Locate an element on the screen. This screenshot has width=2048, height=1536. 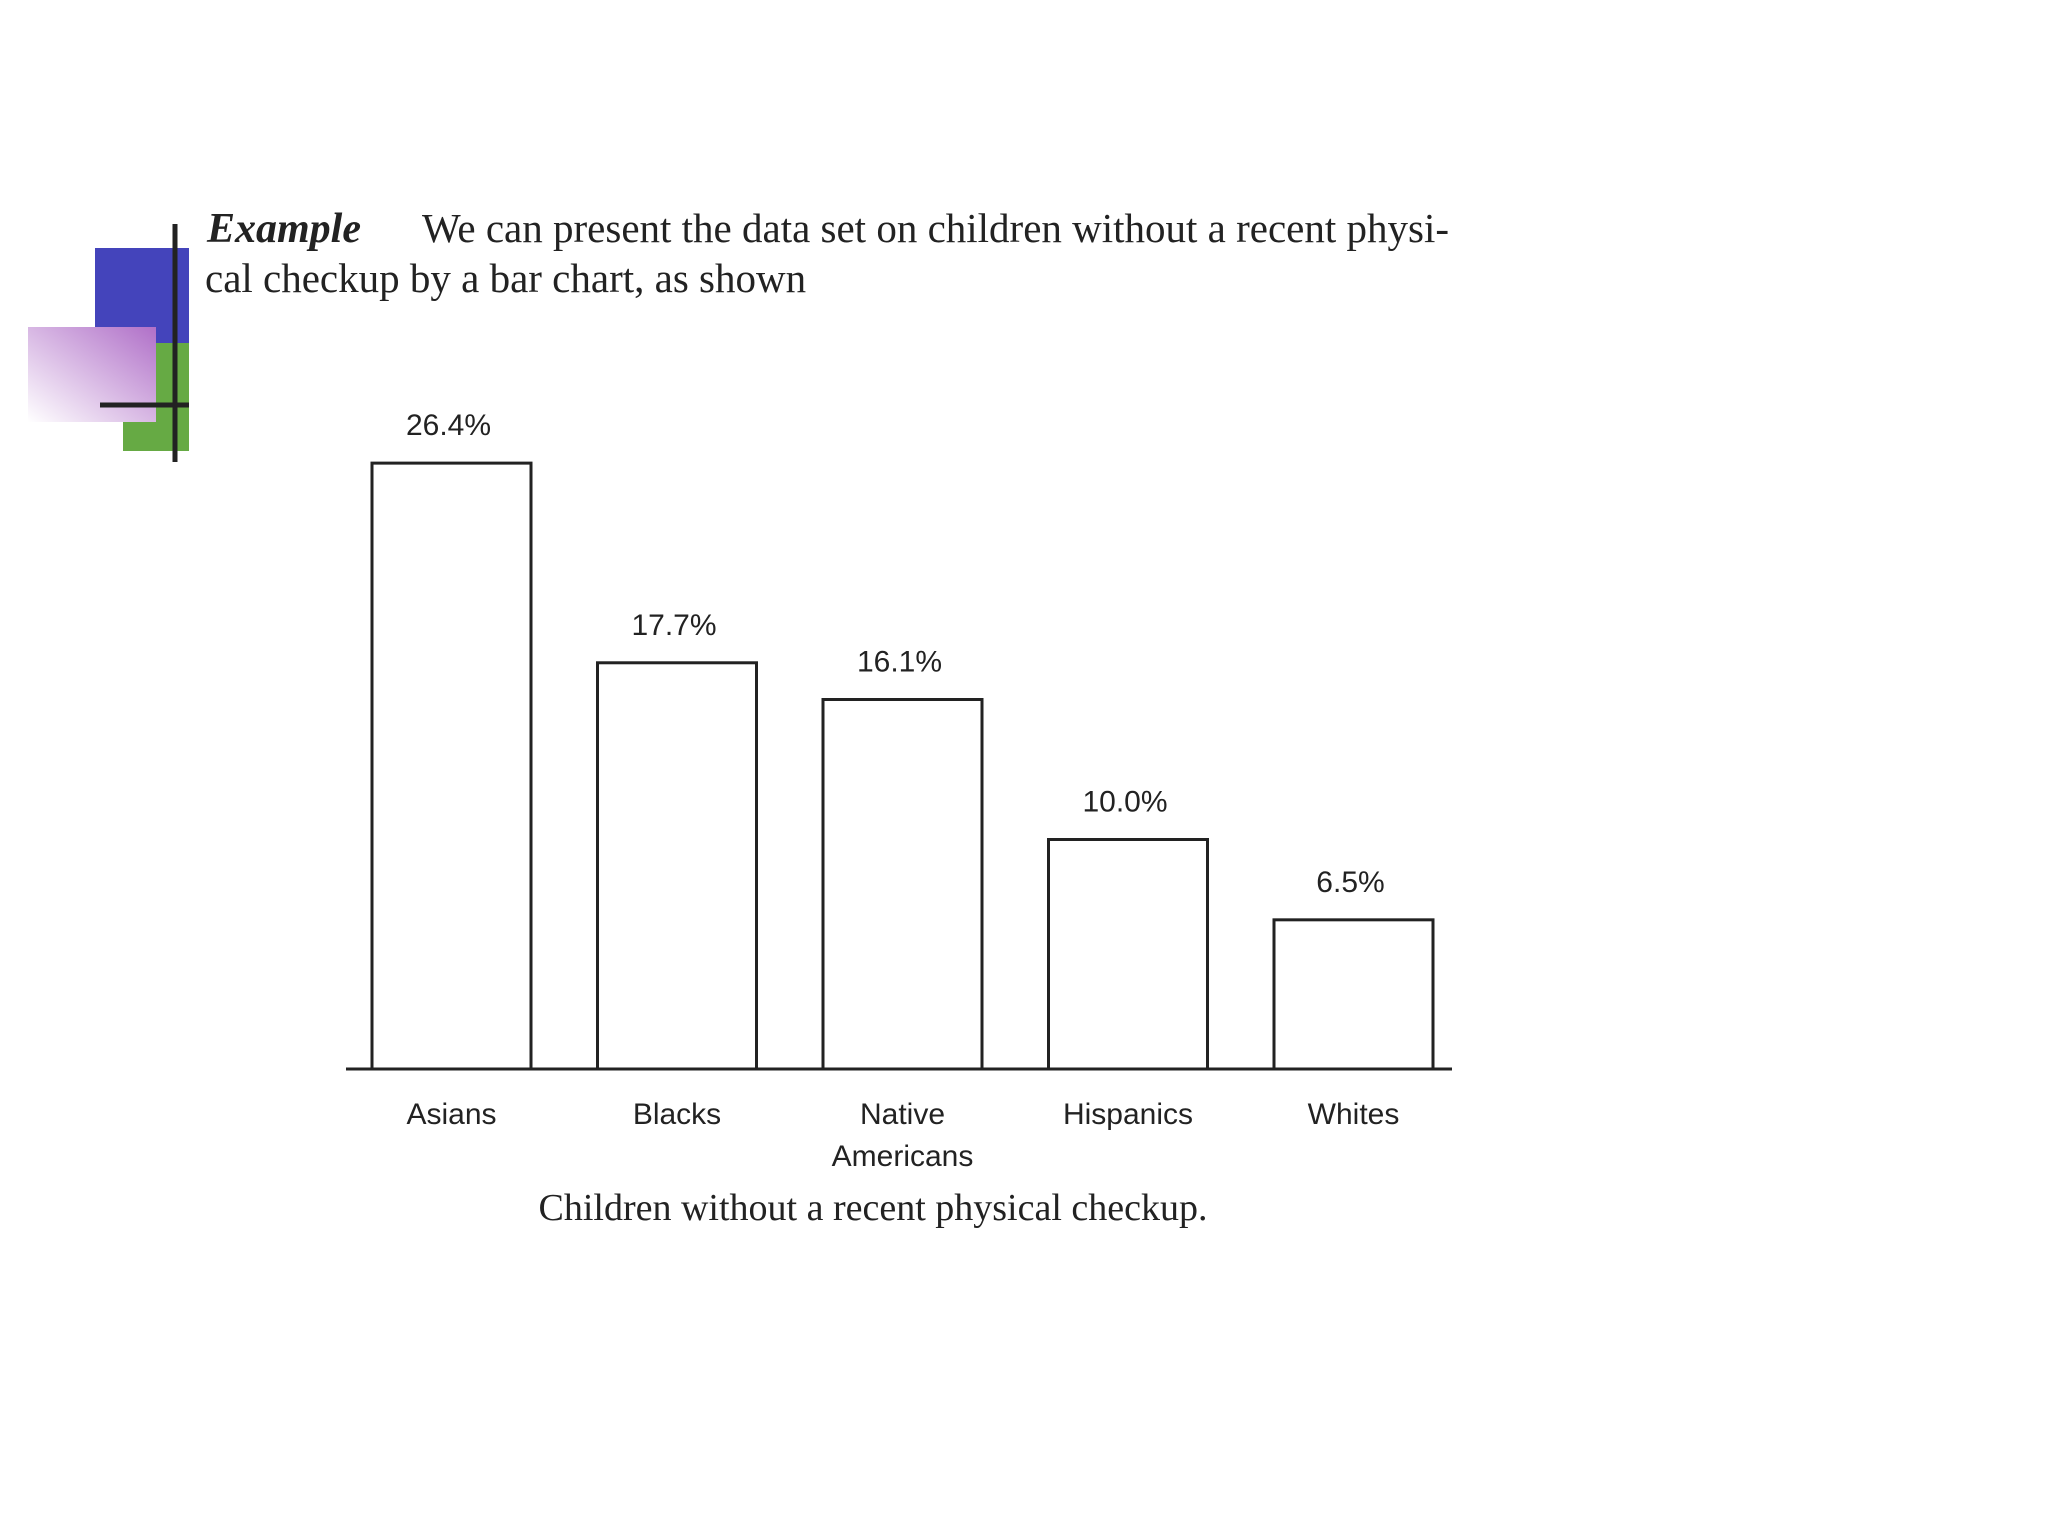
category-label: Hispanics is located at coordinates (1128, 1114).